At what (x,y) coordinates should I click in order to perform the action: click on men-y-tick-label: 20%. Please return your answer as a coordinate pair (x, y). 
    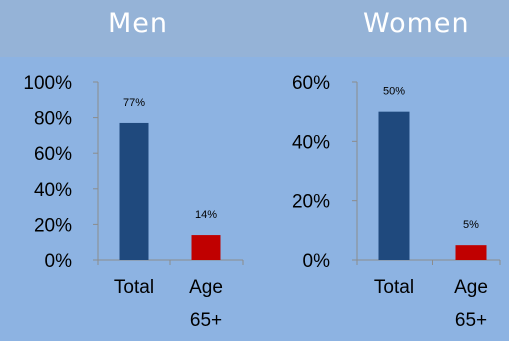
    Looking at the image, I should click on (53, 225).